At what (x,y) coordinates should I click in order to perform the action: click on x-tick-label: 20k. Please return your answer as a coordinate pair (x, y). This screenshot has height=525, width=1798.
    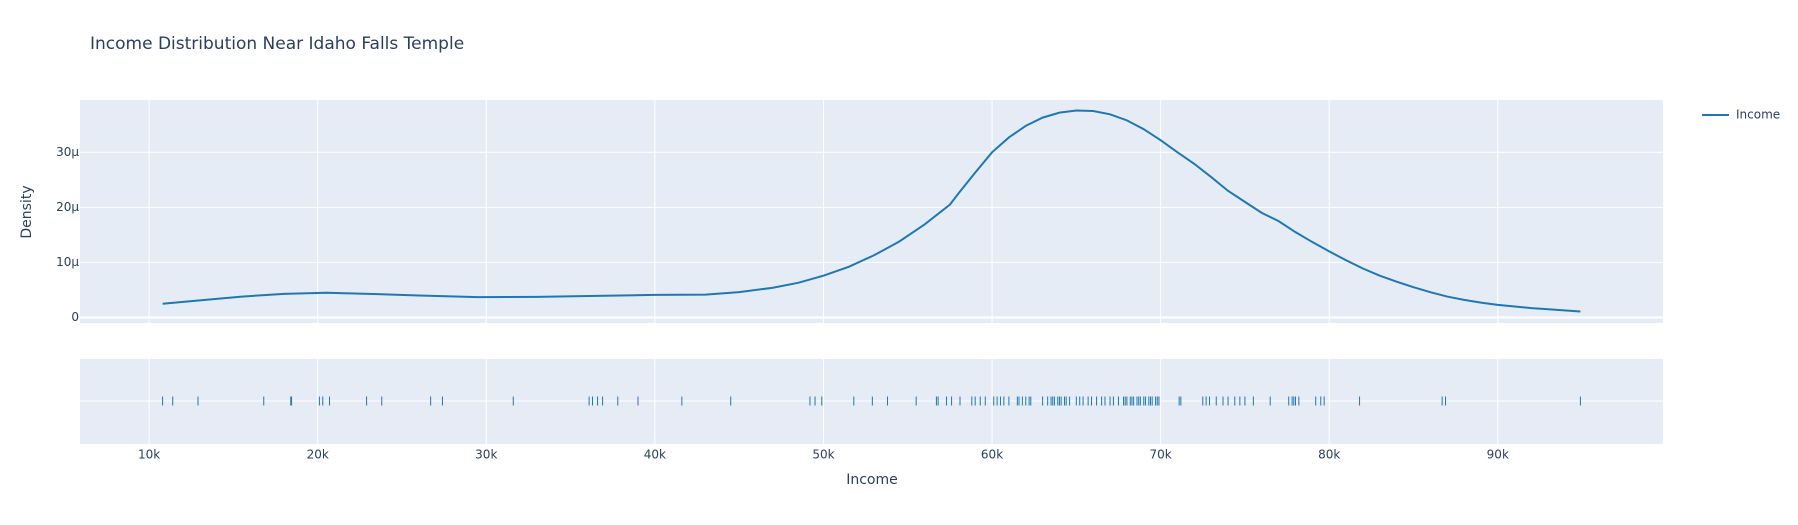
    Looking at the image, I should click on (318, 455).